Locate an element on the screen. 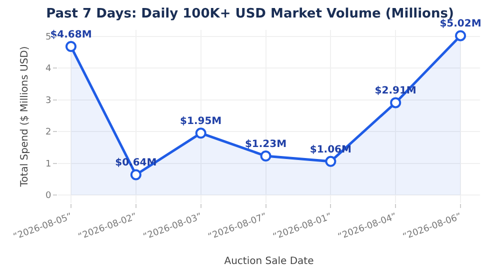 Image resolution: width=500 pixels, height=276 pixels. y-tick-label: 0 is located at coordinates (48, 196).